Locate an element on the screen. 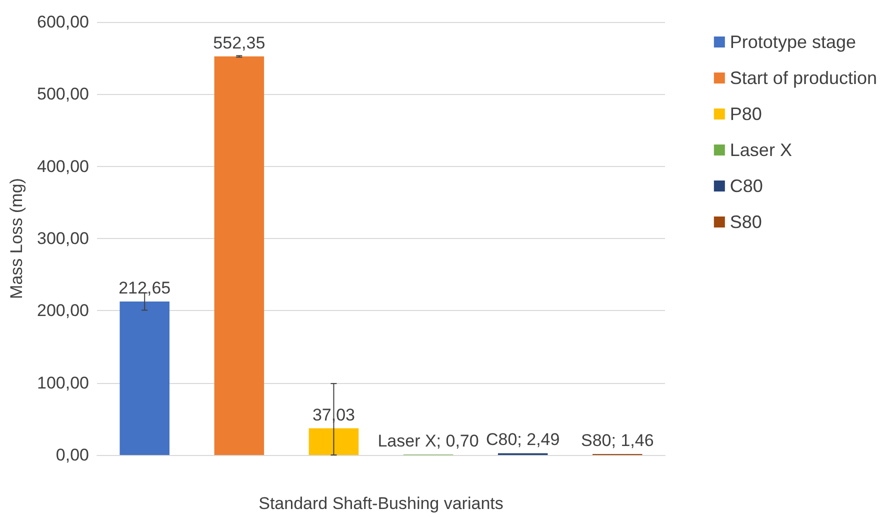 This screenshot has height=517, width=890. data-label: S80; 1,46 is located at coordinates (617, 440).